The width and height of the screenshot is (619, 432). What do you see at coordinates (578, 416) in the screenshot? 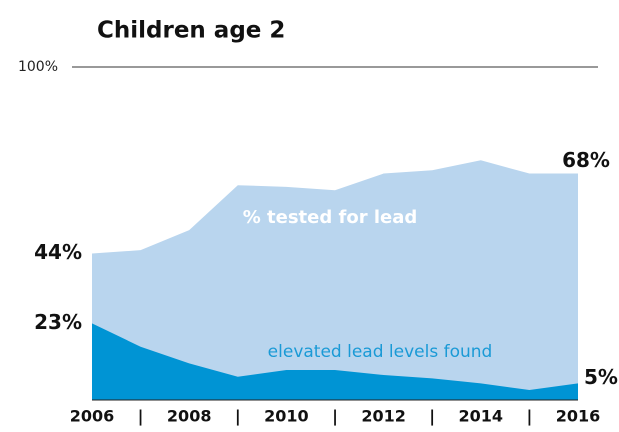
I see `x-tick-label: 2016` at bounding box center [578, 416].